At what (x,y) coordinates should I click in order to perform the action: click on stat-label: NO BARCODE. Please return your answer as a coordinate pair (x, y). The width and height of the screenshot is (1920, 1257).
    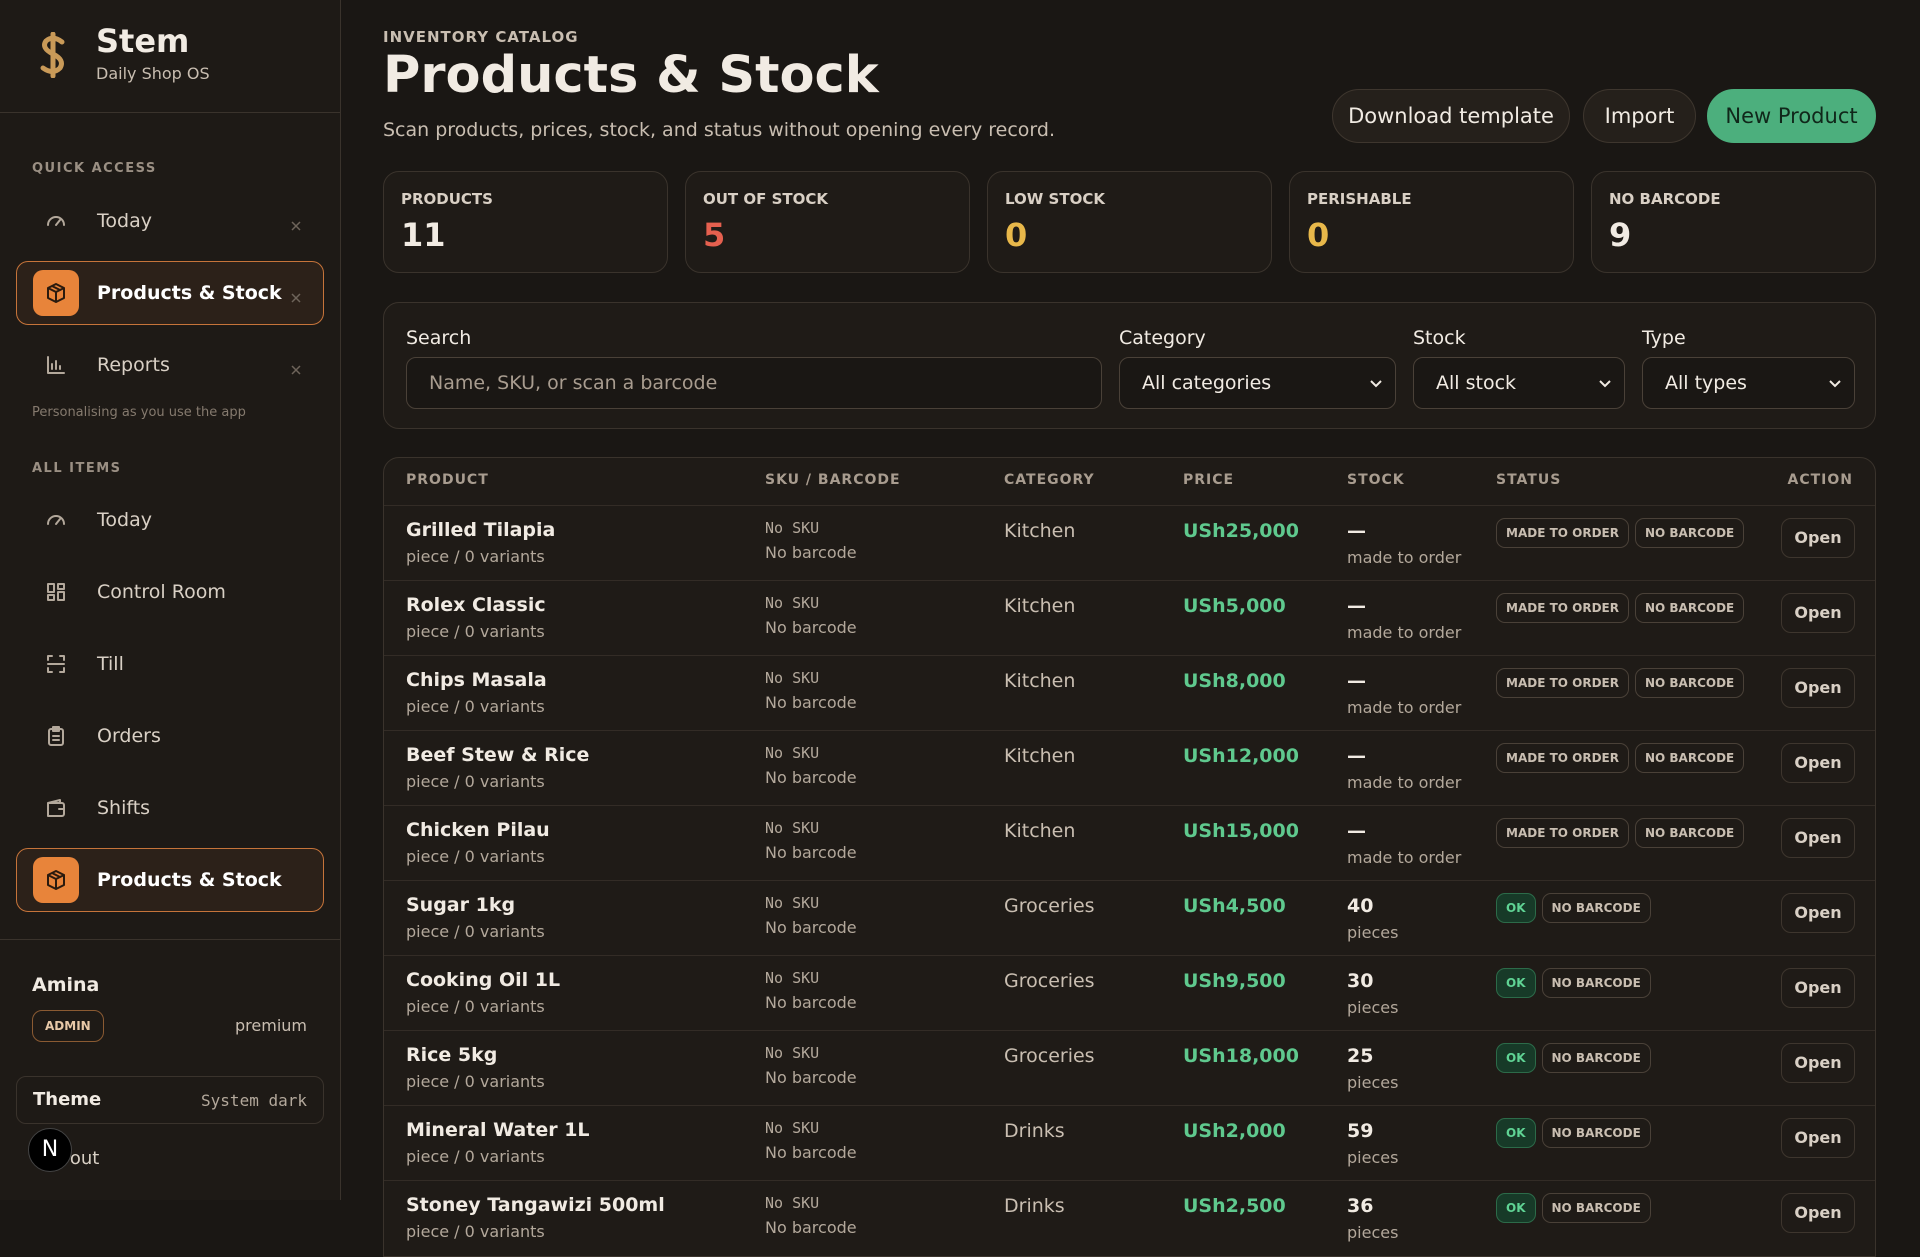
    Looking at the image, I should click on (1665, 199).